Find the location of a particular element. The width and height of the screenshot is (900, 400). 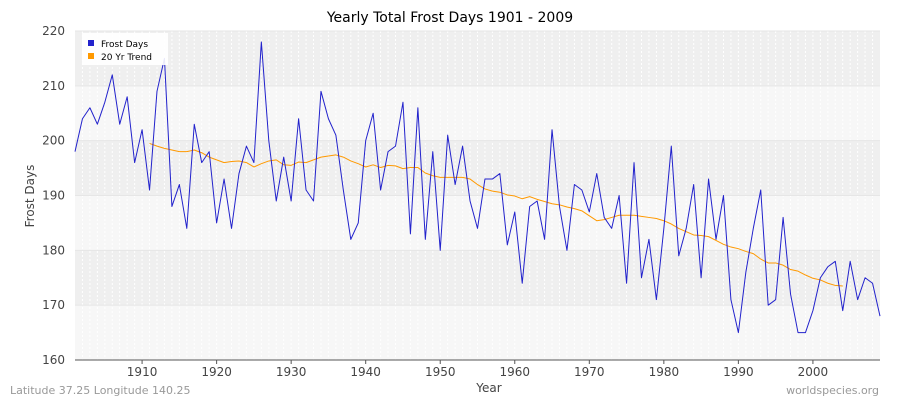

y-axis-label: Frost Days is located at coordinates (30, 196).